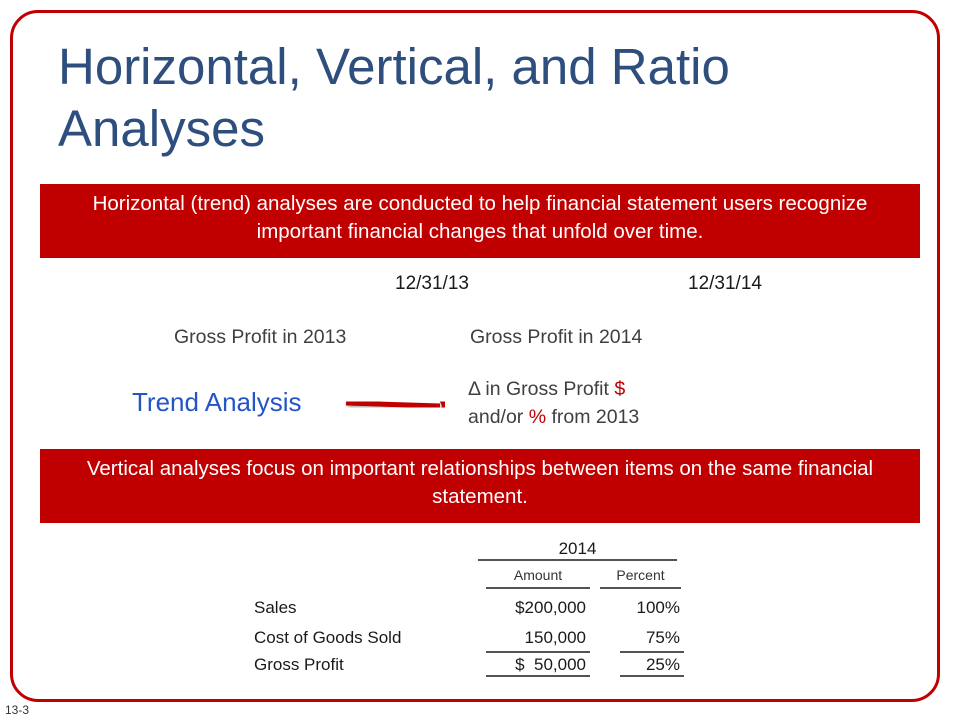  What do you see at coordinates (662, 637) in the screenshot?
I see `row-cogs-percent: 75%` at bounding box center [662, 637].